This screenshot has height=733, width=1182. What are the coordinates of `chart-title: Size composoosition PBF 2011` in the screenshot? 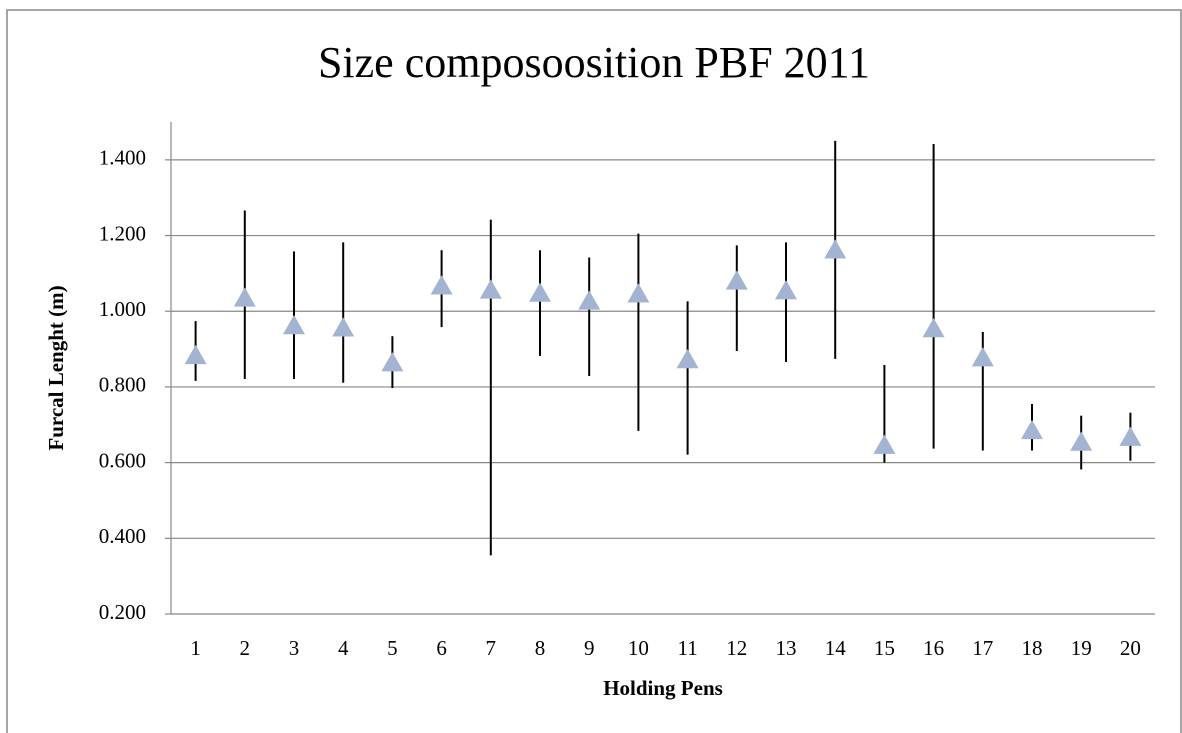 It's located at (594, 62).